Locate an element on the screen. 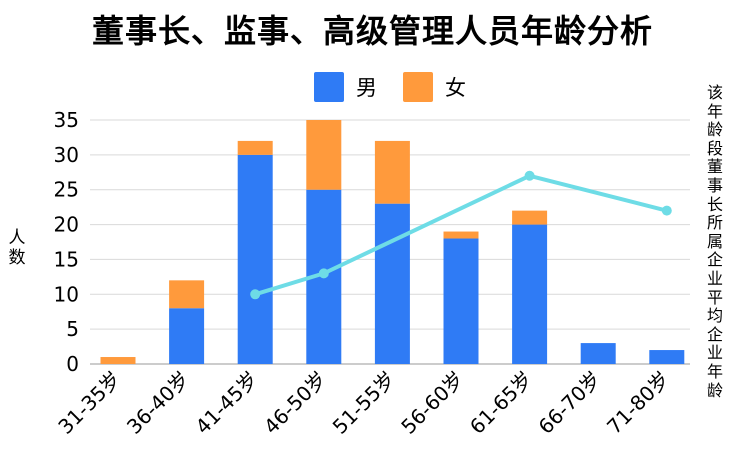 The image size is (745, 462). x-tick-label: 41-45岁 is located at coordinates (227, 403).